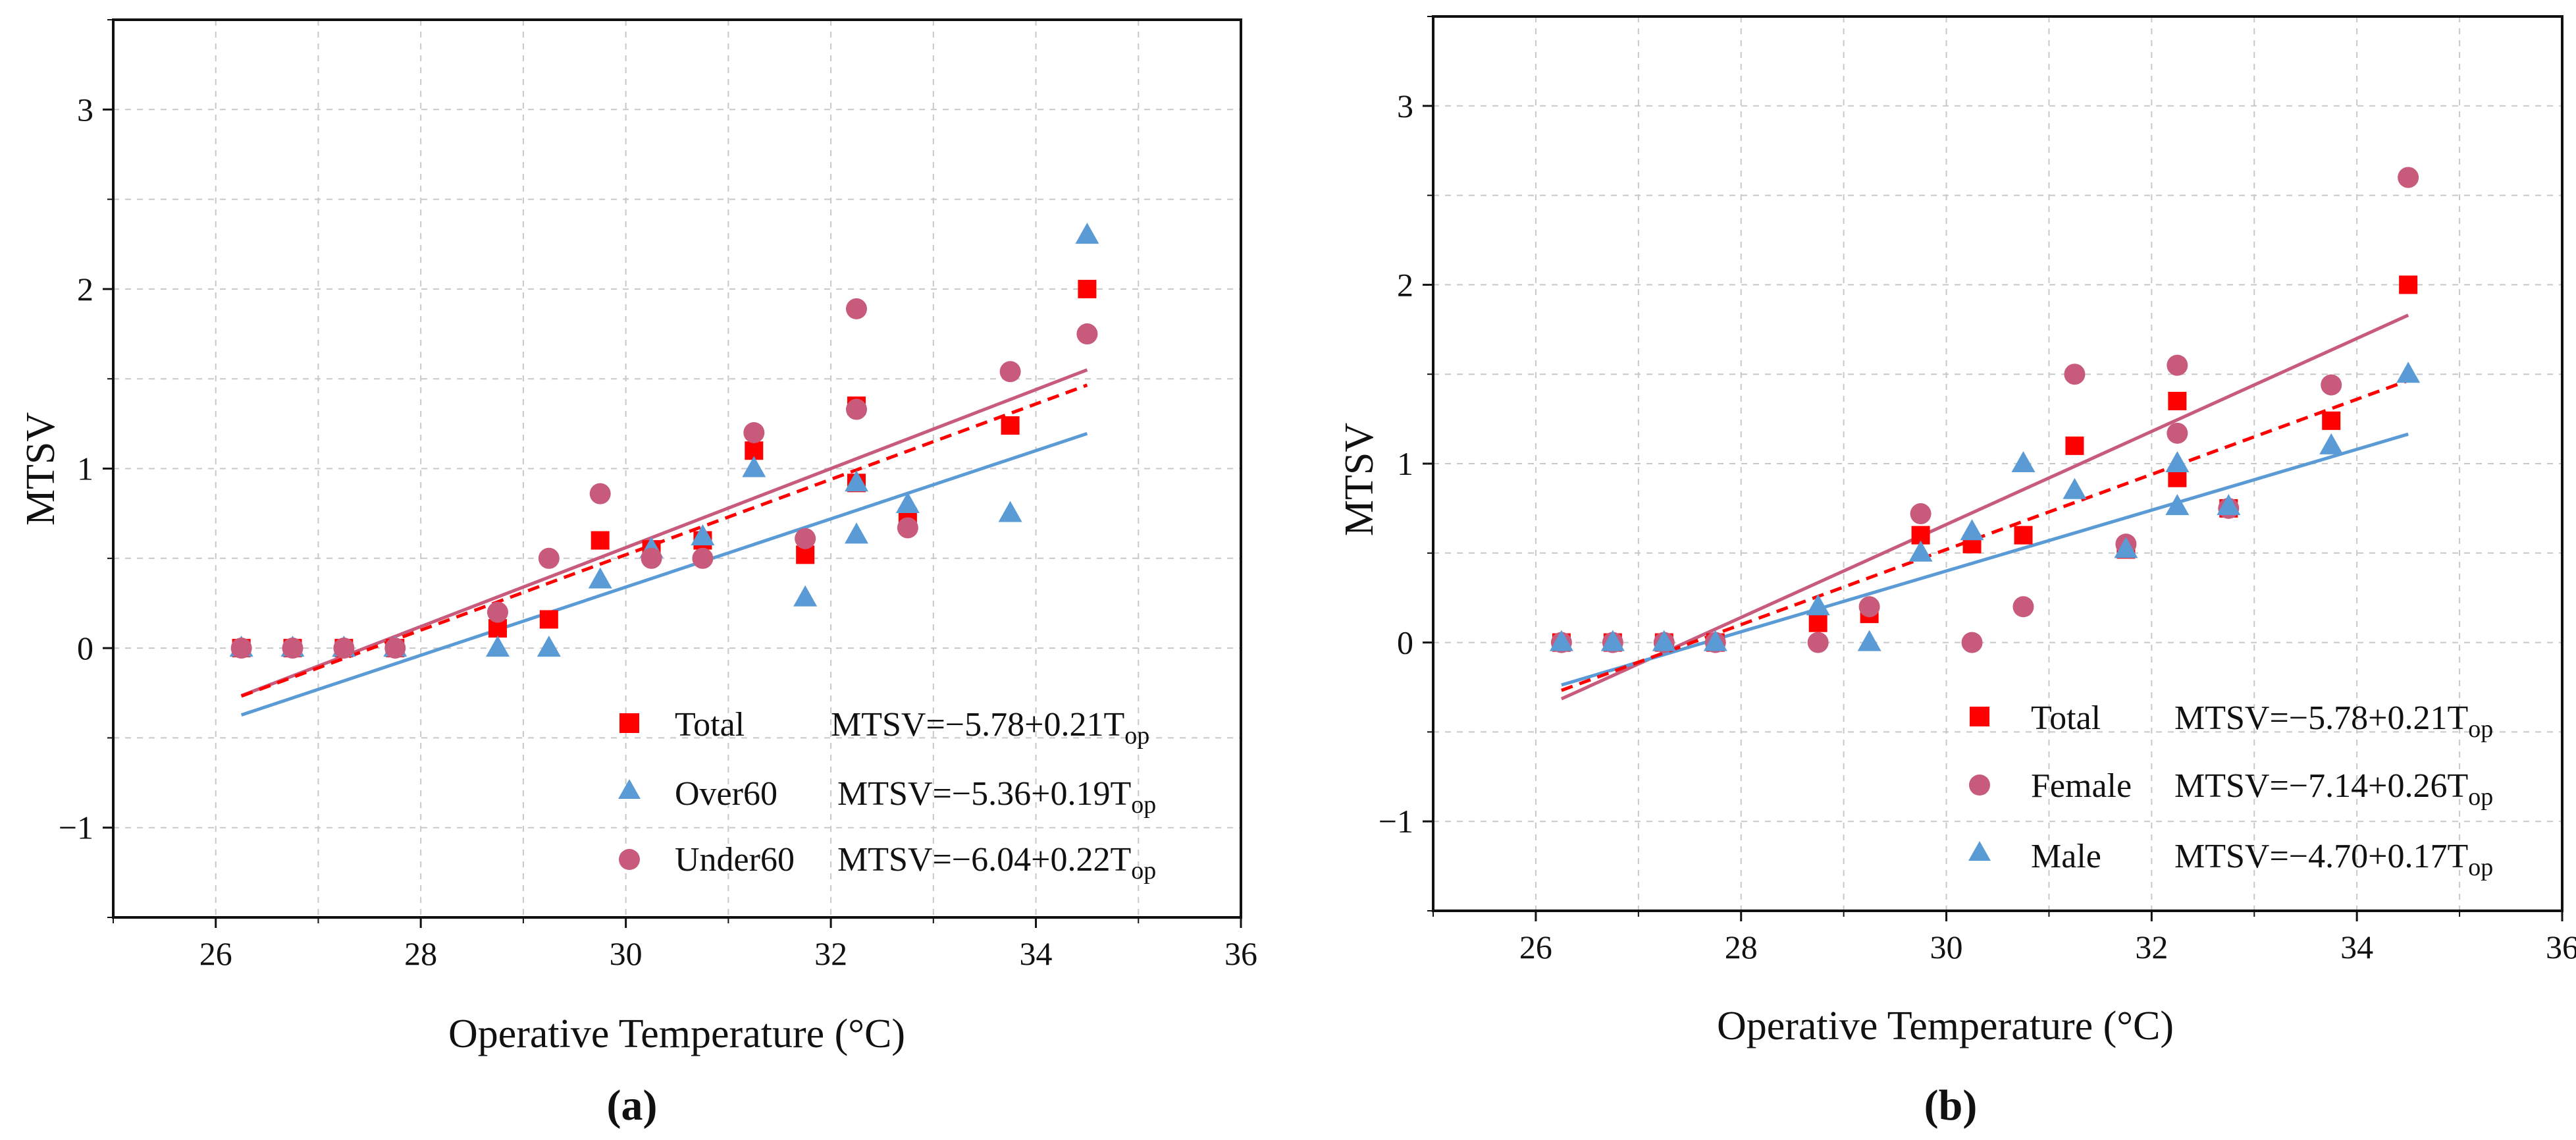 The width and height of the screenshot is (2576, 1140). Describe the element at coordinates (1979, 716) in the screenshot. I see `legend-marker-total-b` at that location.